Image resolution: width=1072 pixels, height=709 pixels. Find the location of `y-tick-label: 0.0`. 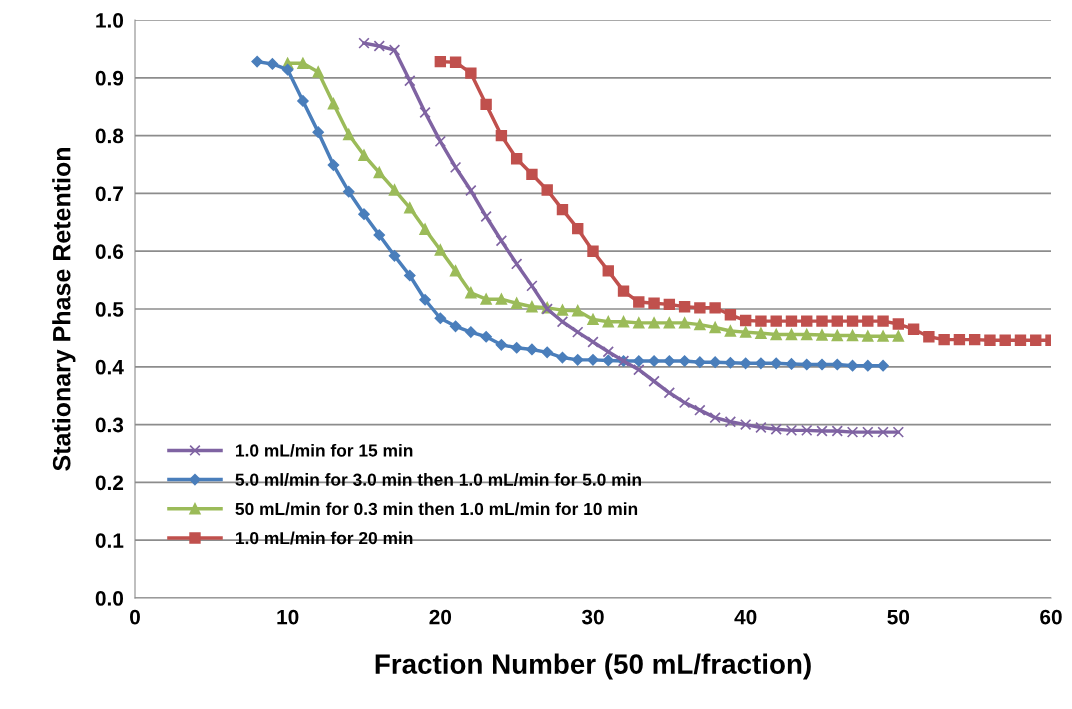

y-tick-label: 0.0 is located at coordinates (109, 598).